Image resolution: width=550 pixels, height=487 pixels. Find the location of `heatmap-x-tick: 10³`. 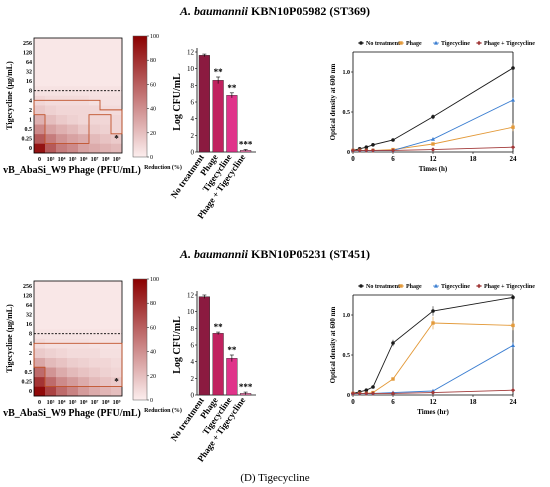

heatmap-x-tick: 10³ is located at coordinates (51, 403).